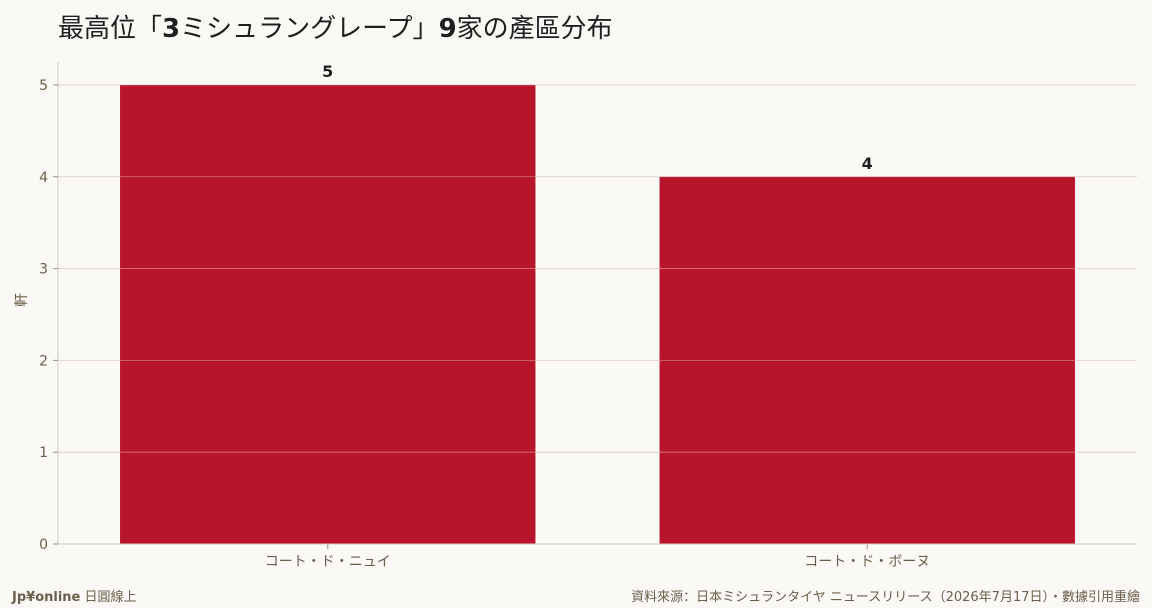 The height and width of the screenshot is (608, 1152). I want to click on x-tick-label: コート・ド・ニュイ, so click(328, 562).